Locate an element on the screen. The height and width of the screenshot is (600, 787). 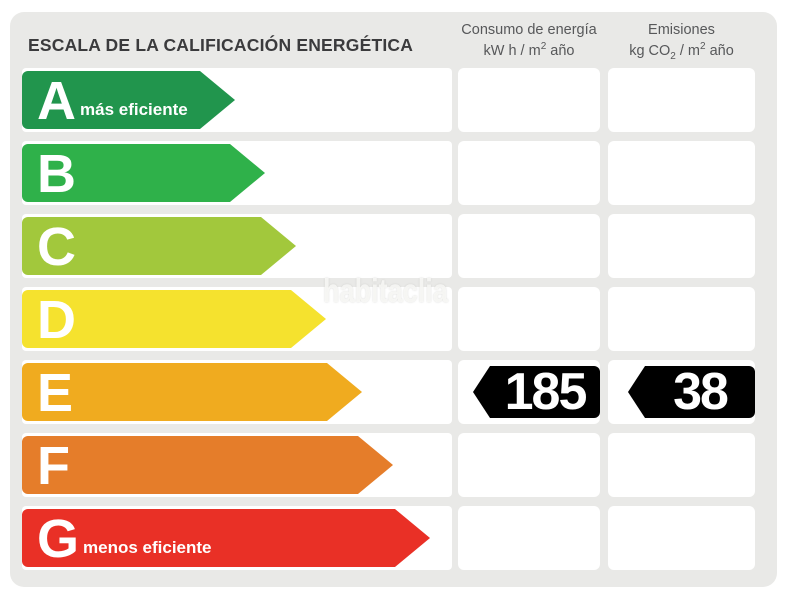
consumption-value: 185 is located at coordinates (546, 392).